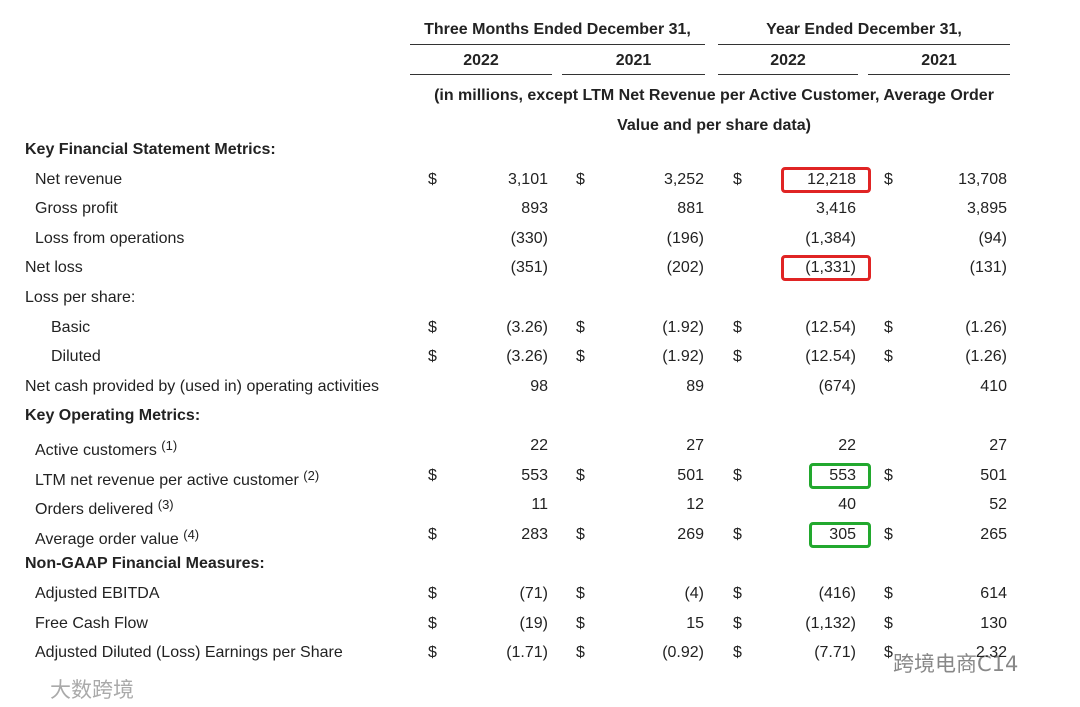  I want to click on row-label: Net revenue, so click(78, 180).